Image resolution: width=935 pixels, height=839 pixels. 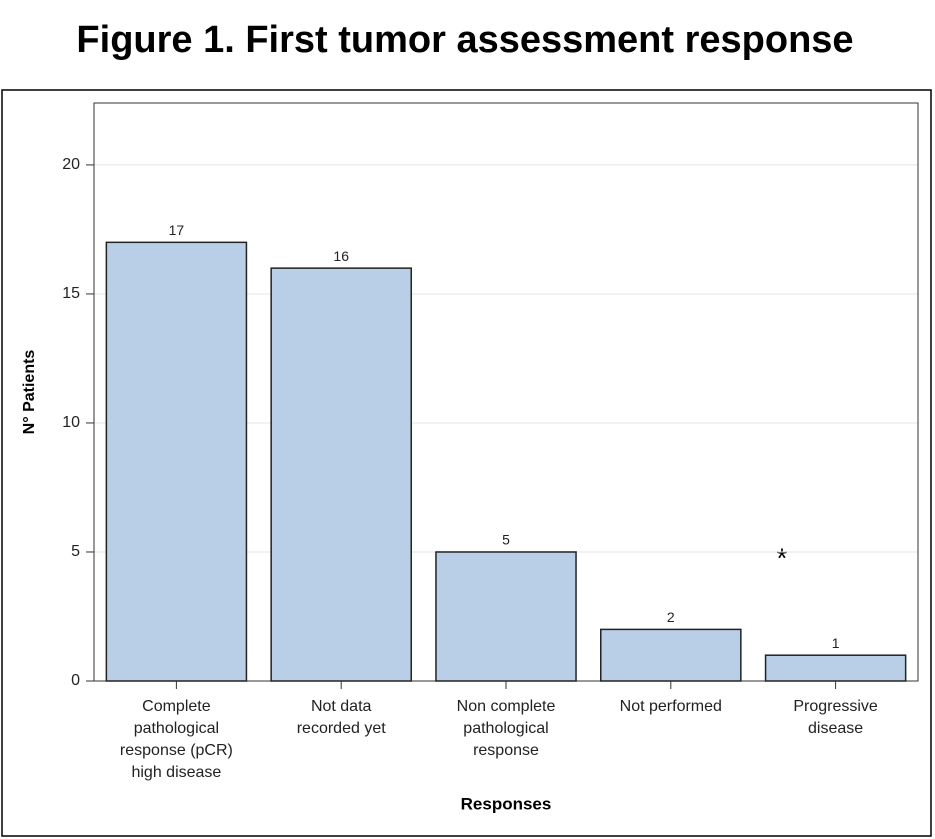 I want to click on y-tick-label: 5, so click(x=75, y=551).